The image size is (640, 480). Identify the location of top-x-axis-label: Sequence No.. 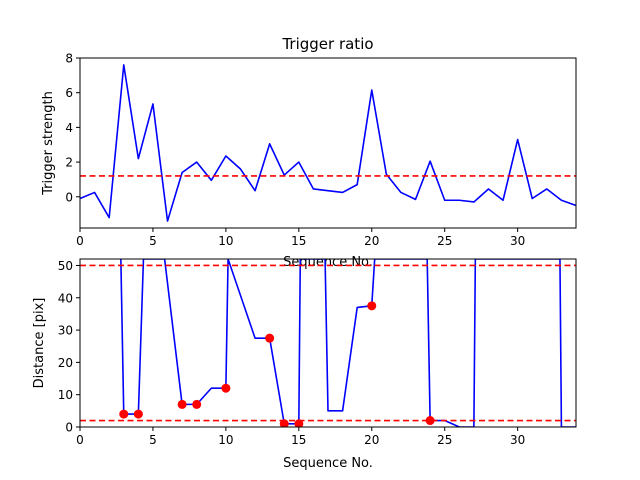
(328, 262).